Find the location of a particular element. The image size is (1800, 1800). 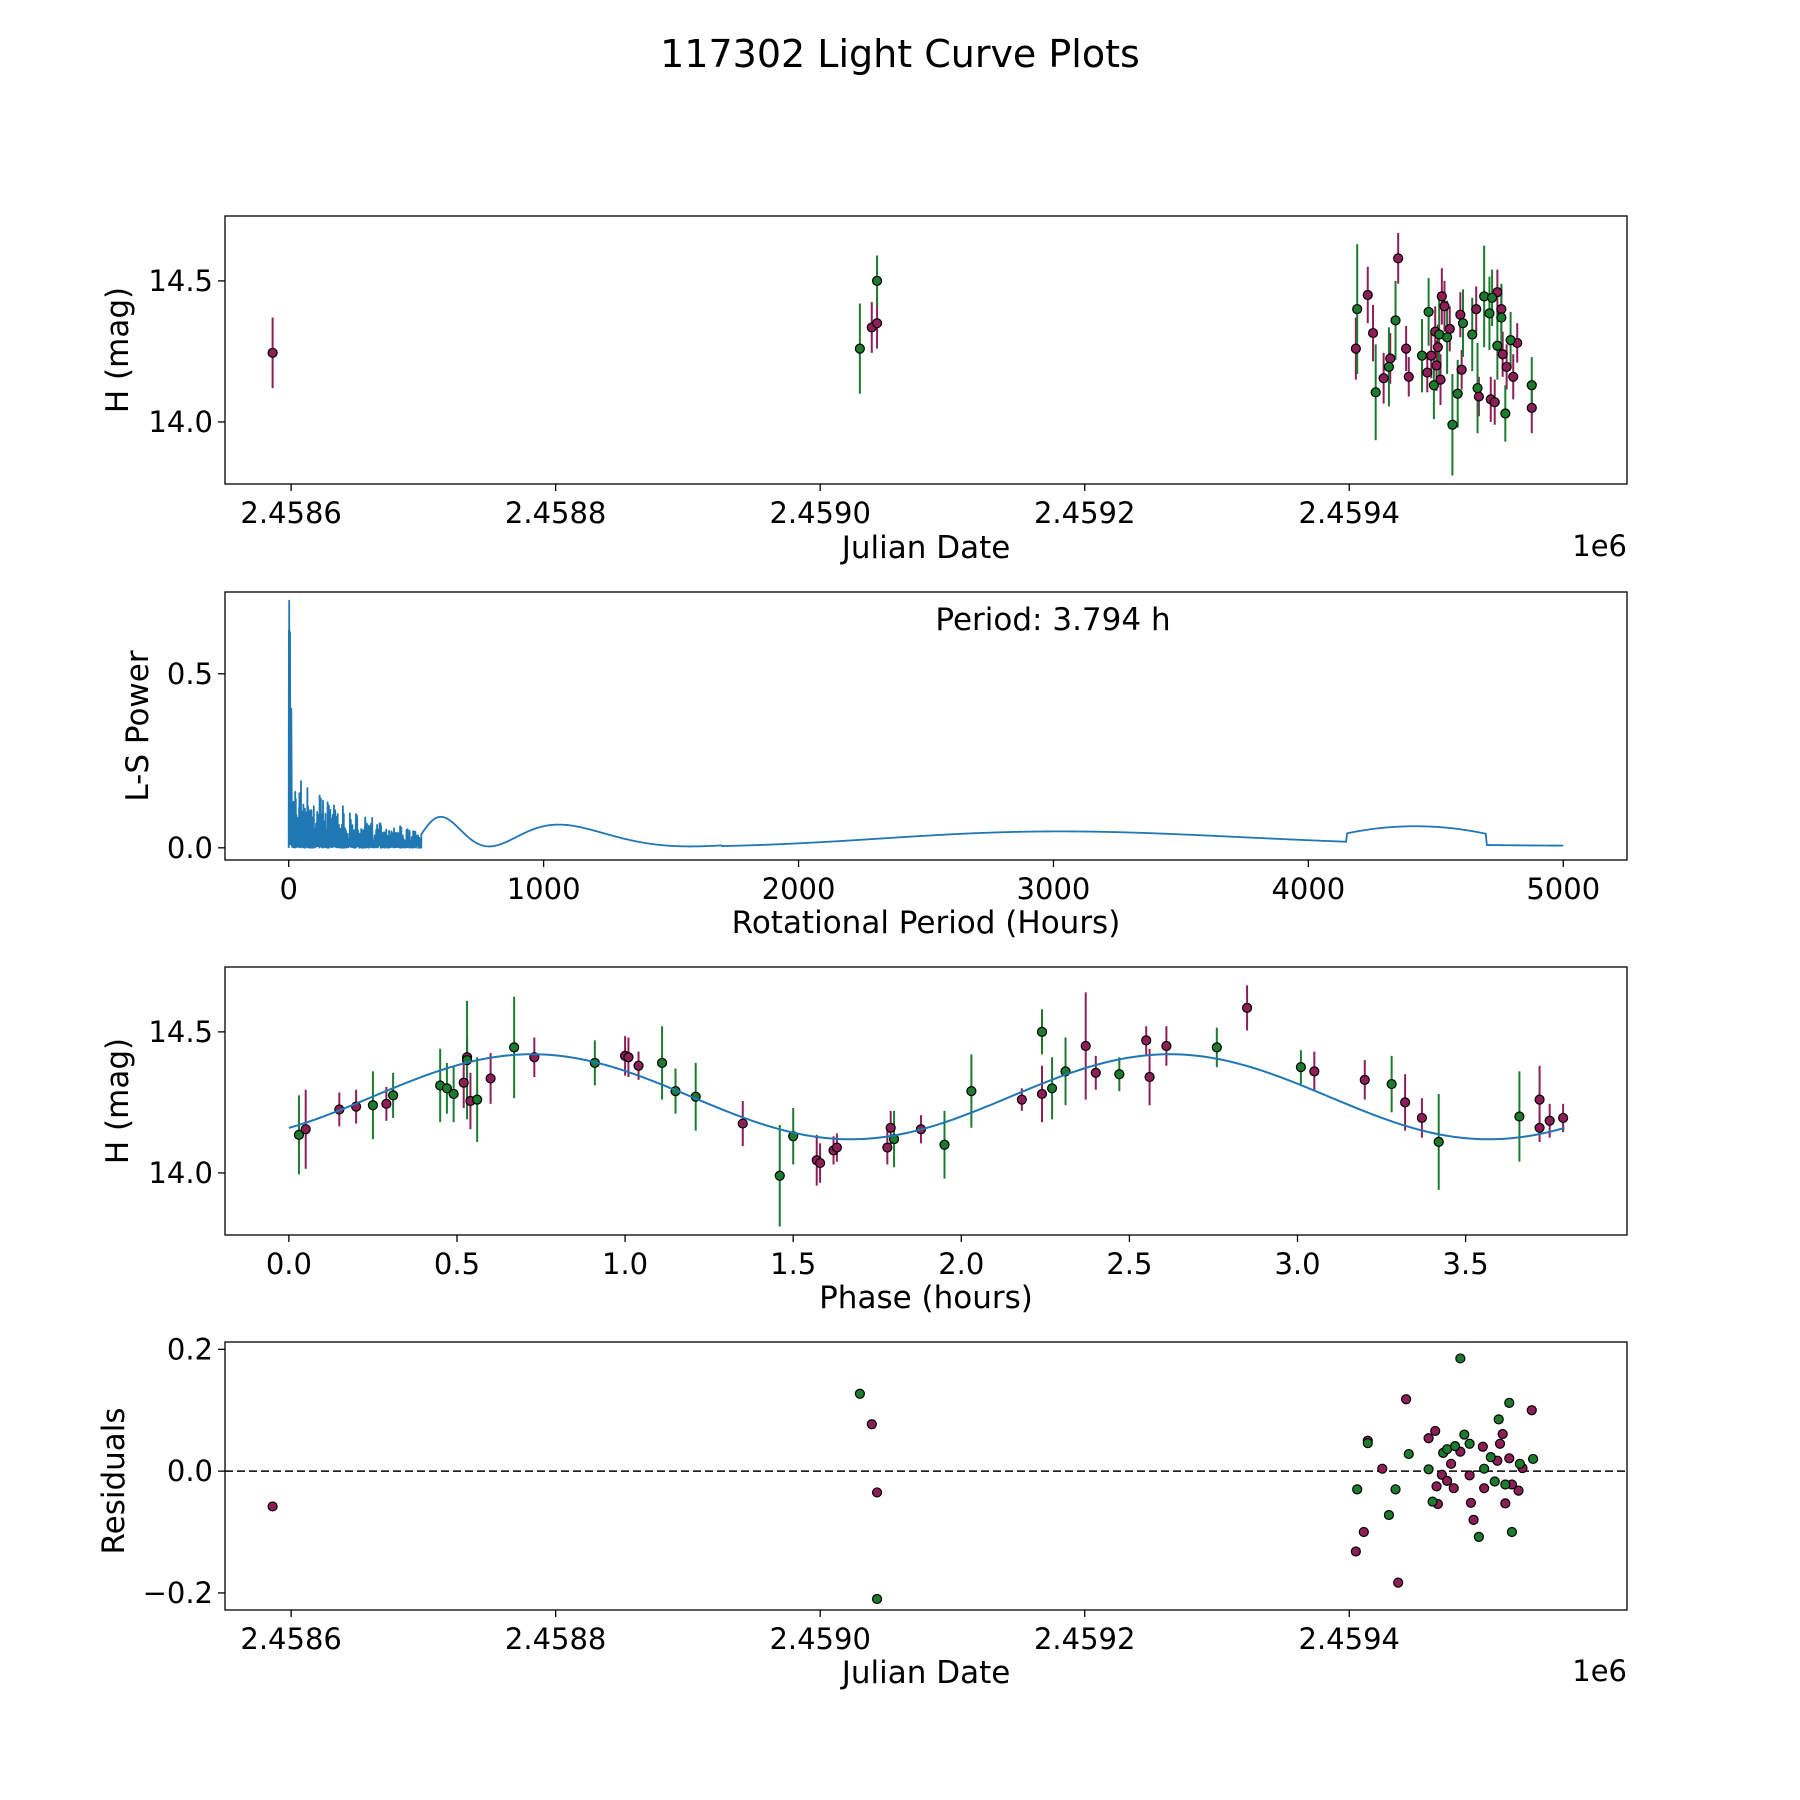

lightcurve-x-ticks: 2.4586 2.4588 2.4590 2.4592 2.4594 is located at coordinates (820, 507).